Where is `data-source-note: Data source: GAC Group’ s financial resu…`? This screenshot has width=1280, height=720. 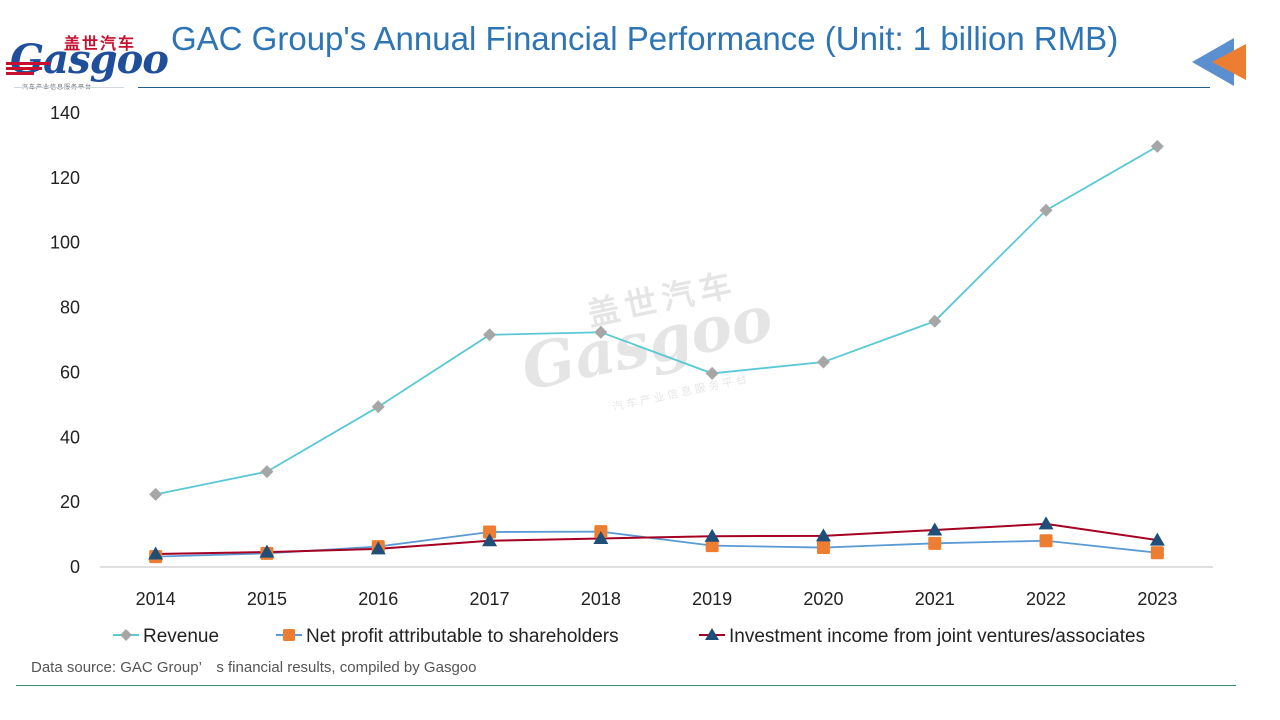 data-source-note: Data source: GAC Group’ s financial resu… is located at coordinates (254, 667).